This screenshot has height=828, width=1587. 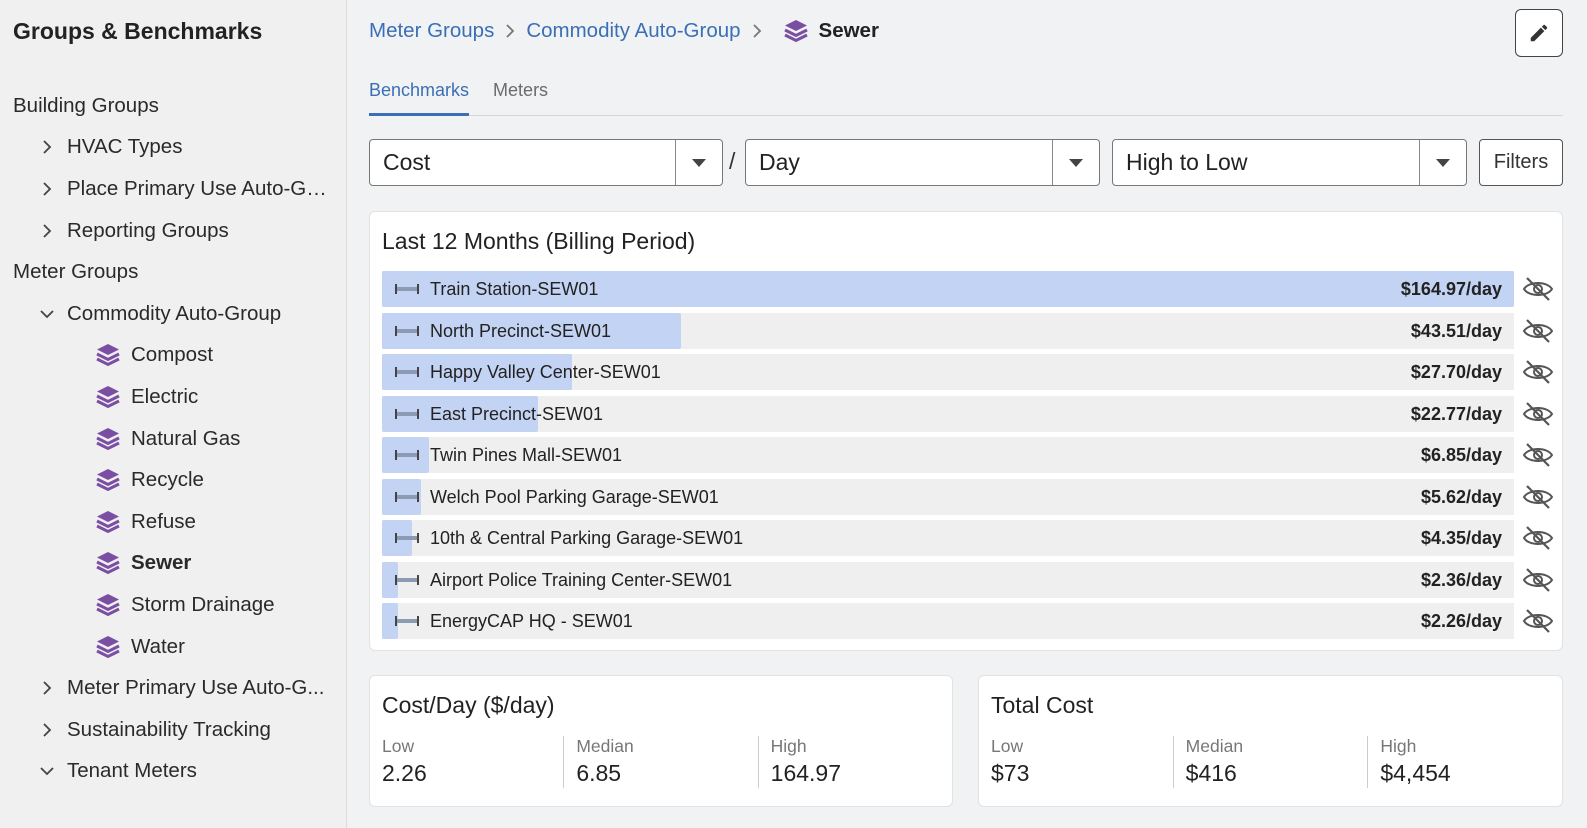 What do you see at coordinates (526, 455) in the screenshot?
I see `benchmark-row-name: Twin Pines Mall-SEW01` at bounding box center [526, 455].